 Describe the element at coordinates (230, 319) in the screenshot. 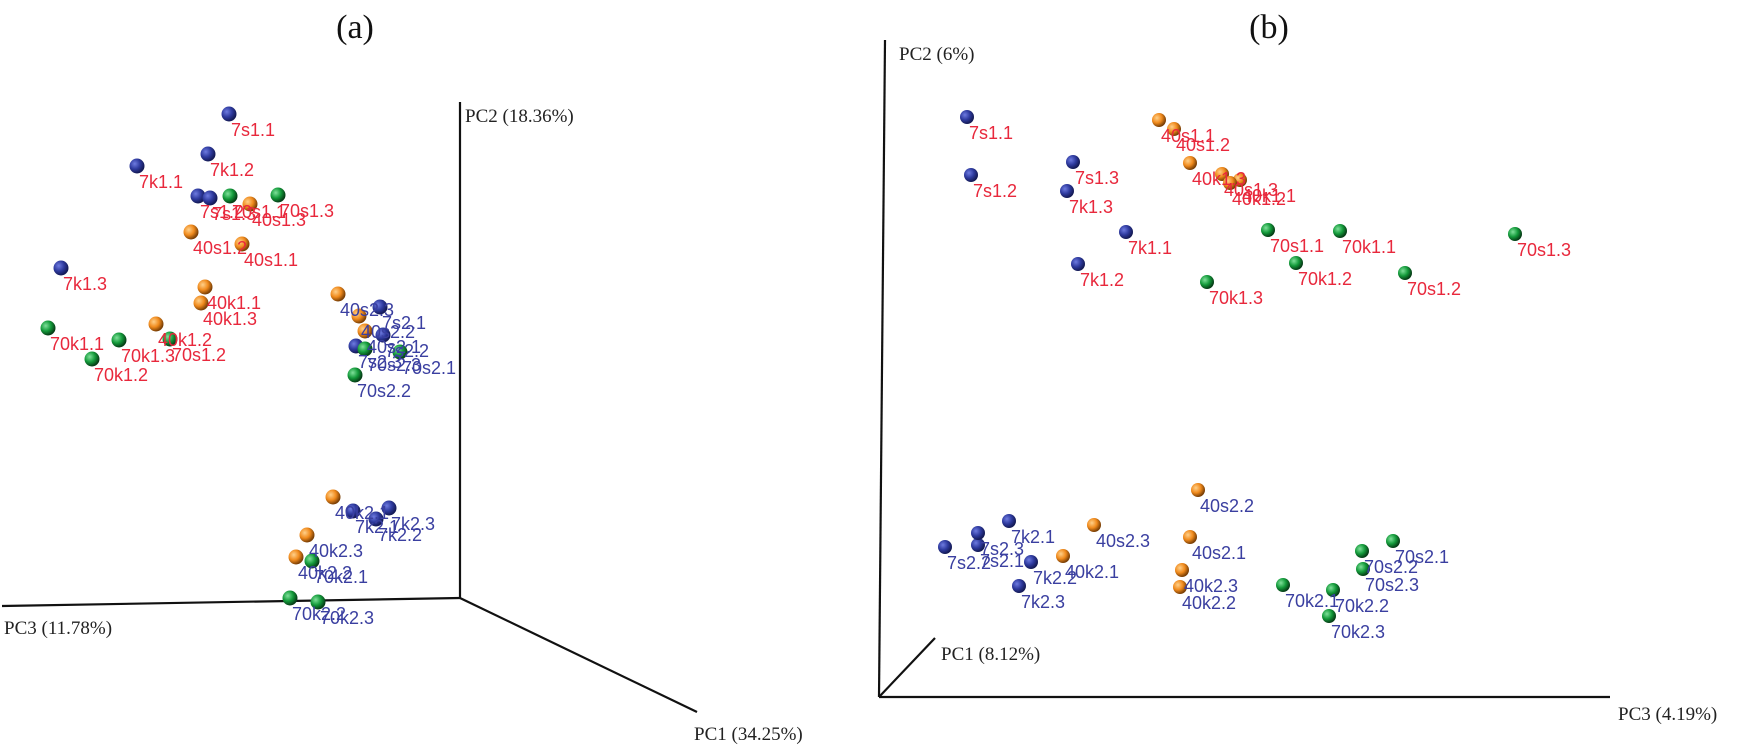

I see `point-label-40k1-3: 40k1.3` at that location.